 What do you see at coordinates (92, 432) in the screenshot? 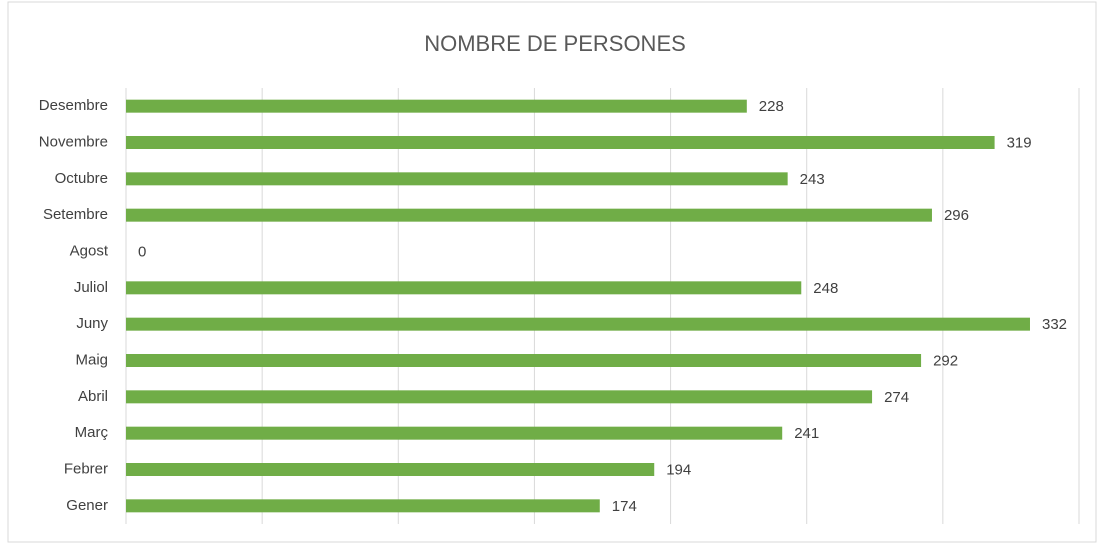
I see `y-tick-label: Març` at bounding box center [92, 432].